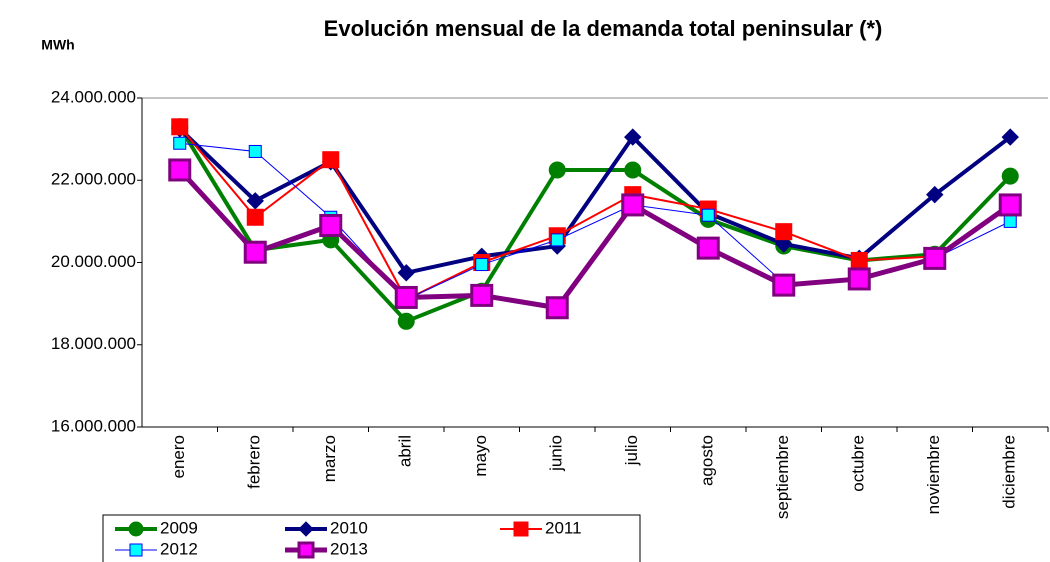 This screenshot has width=1050, height=562. I want to click on x-tick-label: junio, so click(556, 453).